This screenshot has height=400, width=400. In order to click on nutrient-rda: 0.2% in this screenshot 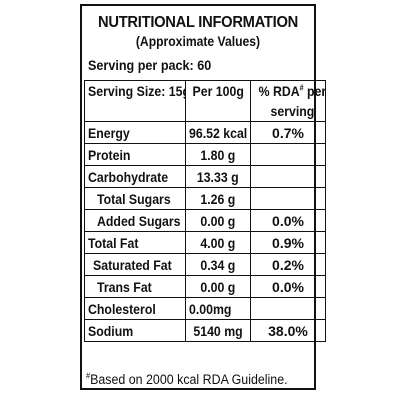, I will do `click(288, 264)`.